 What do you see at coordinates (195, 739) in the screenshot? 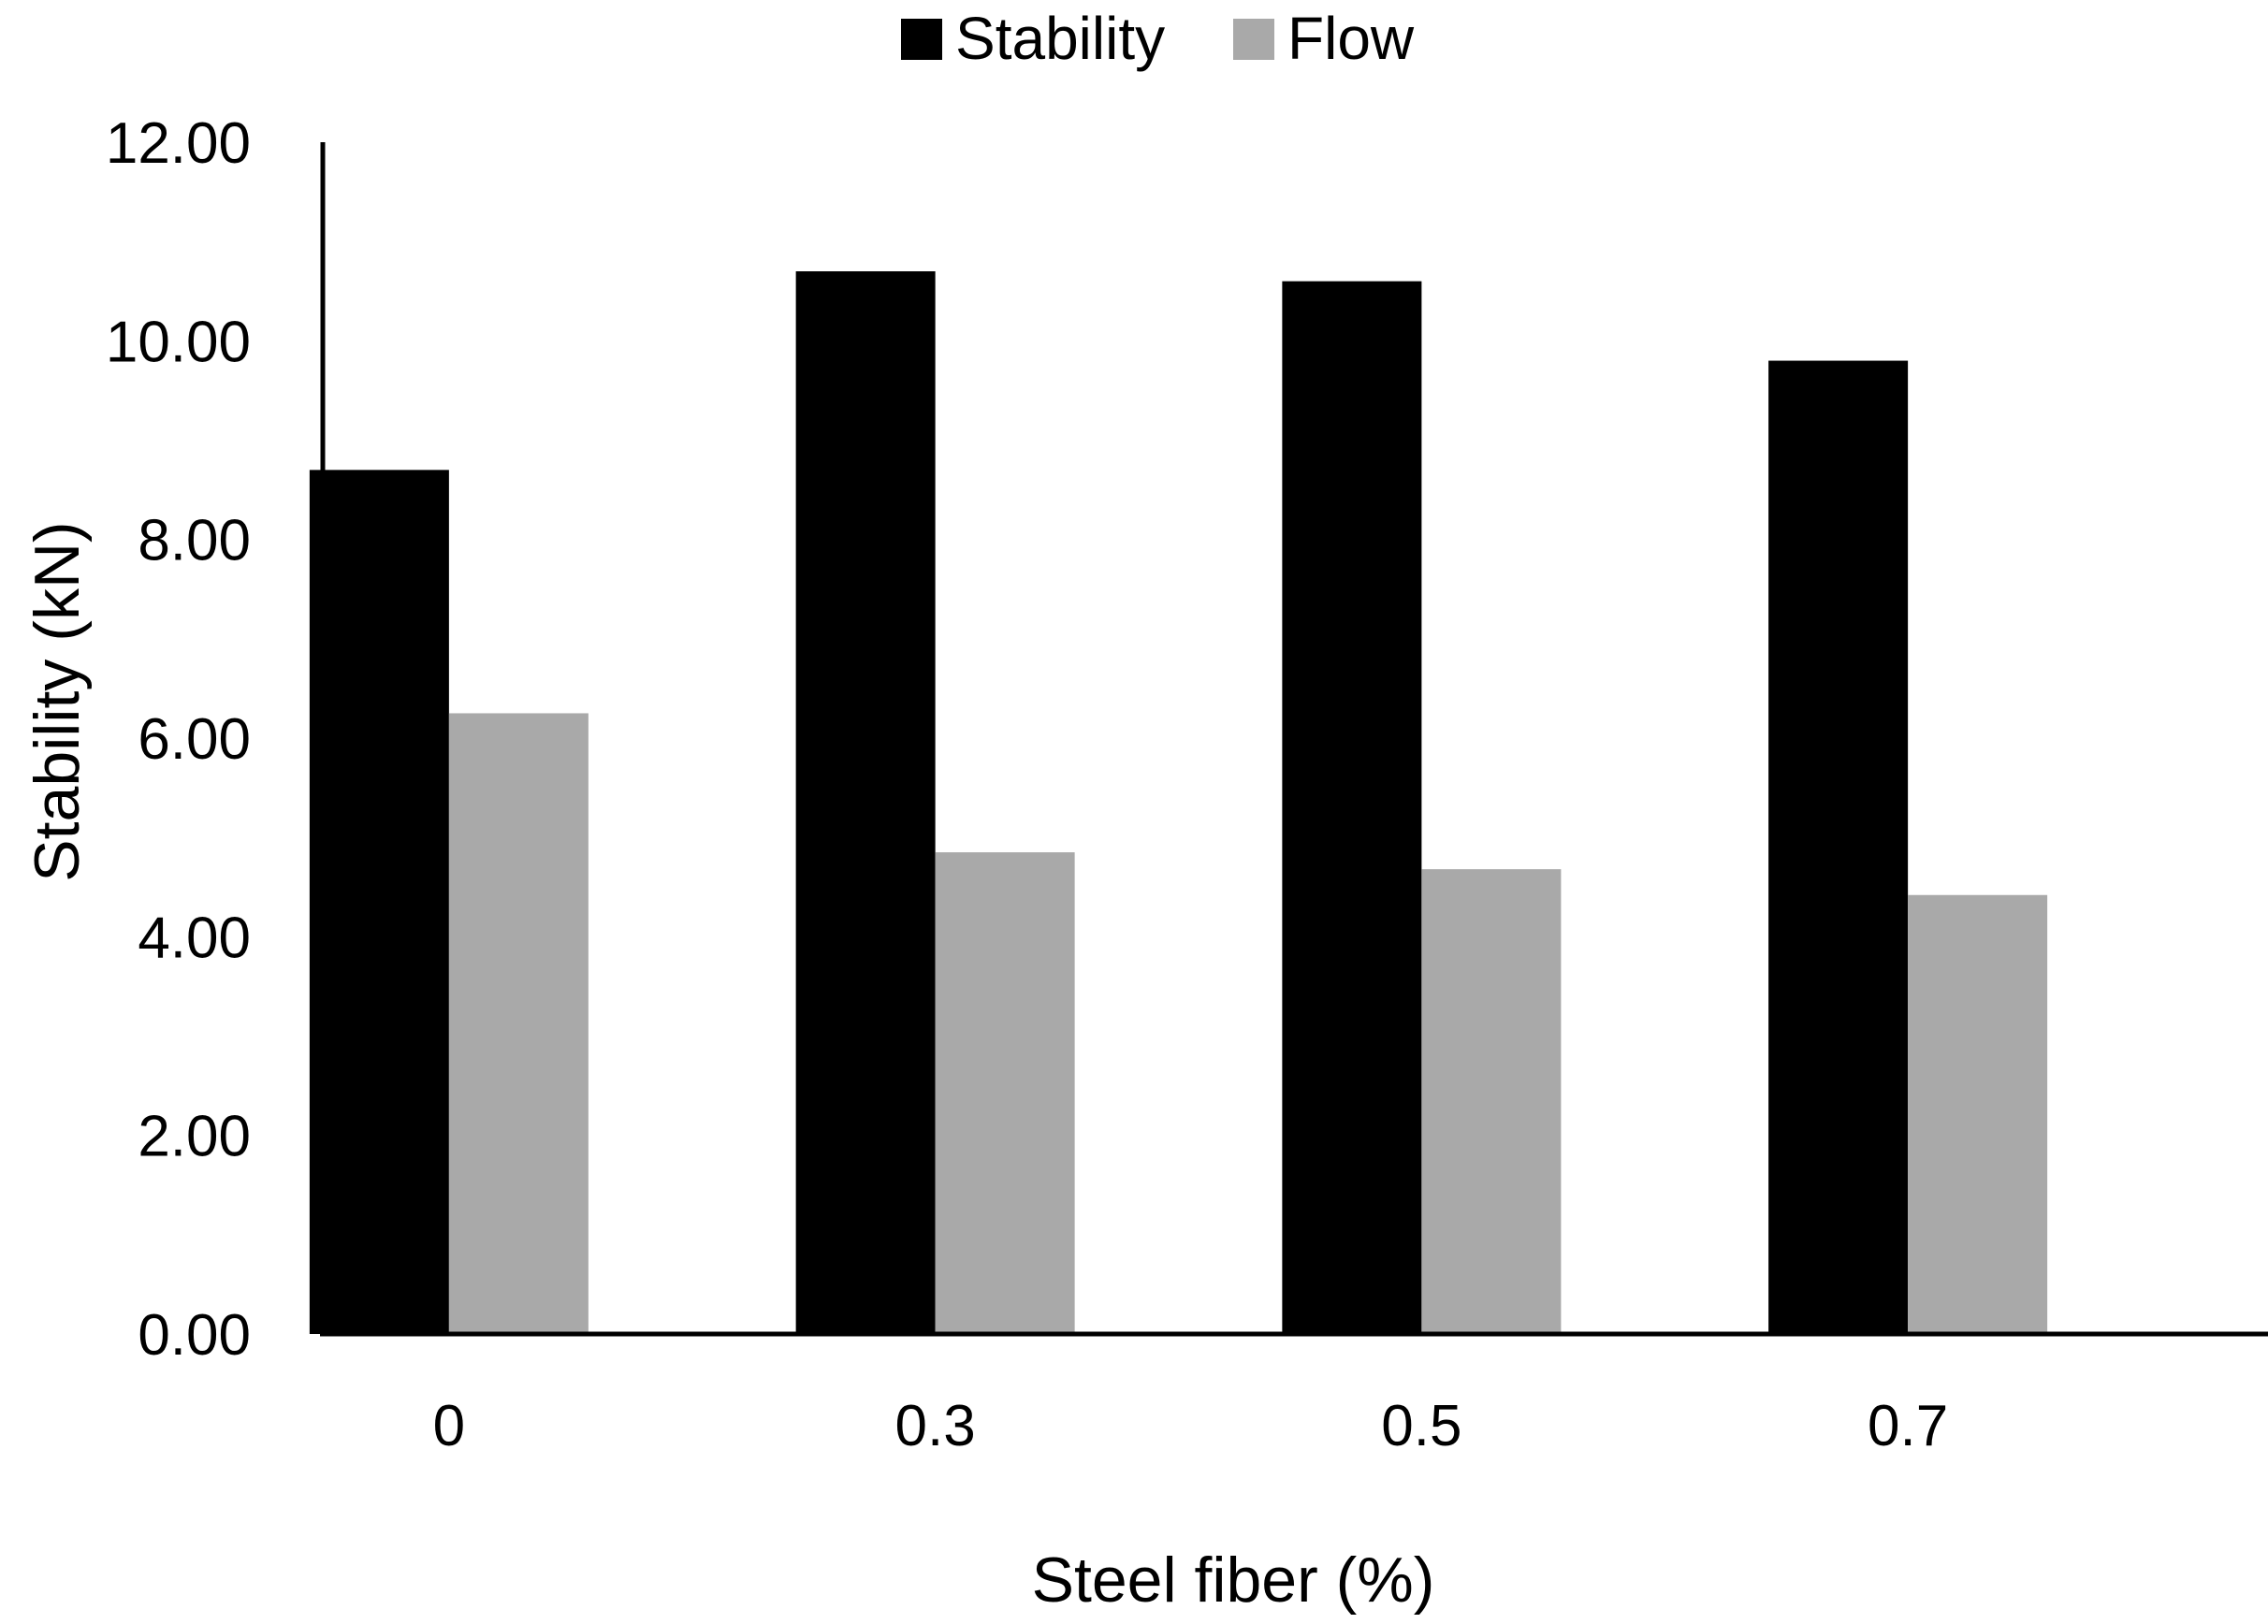
I see `y-tick-label: 6.00` at bounding box center [195, 739].